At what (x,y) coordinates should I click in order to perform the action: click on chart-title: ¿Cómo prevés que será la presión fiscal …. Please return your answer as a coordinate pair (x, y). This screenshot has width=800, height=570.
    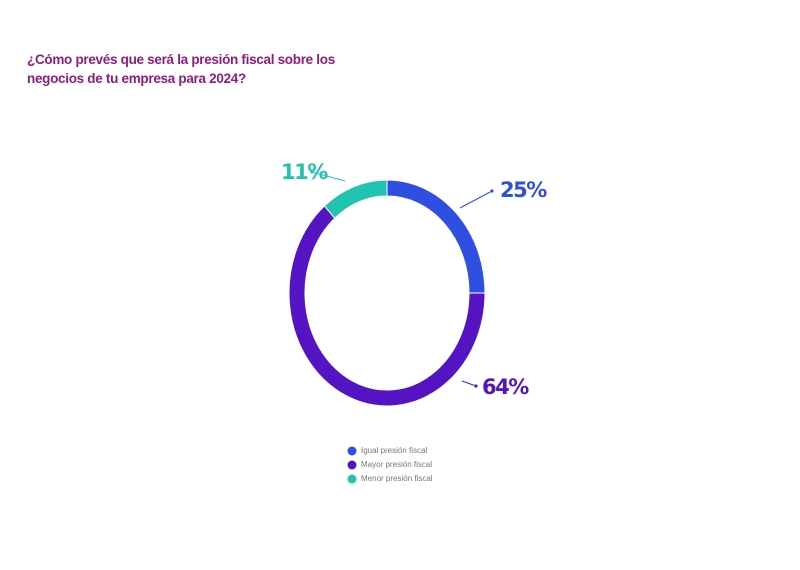
    Looking at the image, I should click on (181, 69).